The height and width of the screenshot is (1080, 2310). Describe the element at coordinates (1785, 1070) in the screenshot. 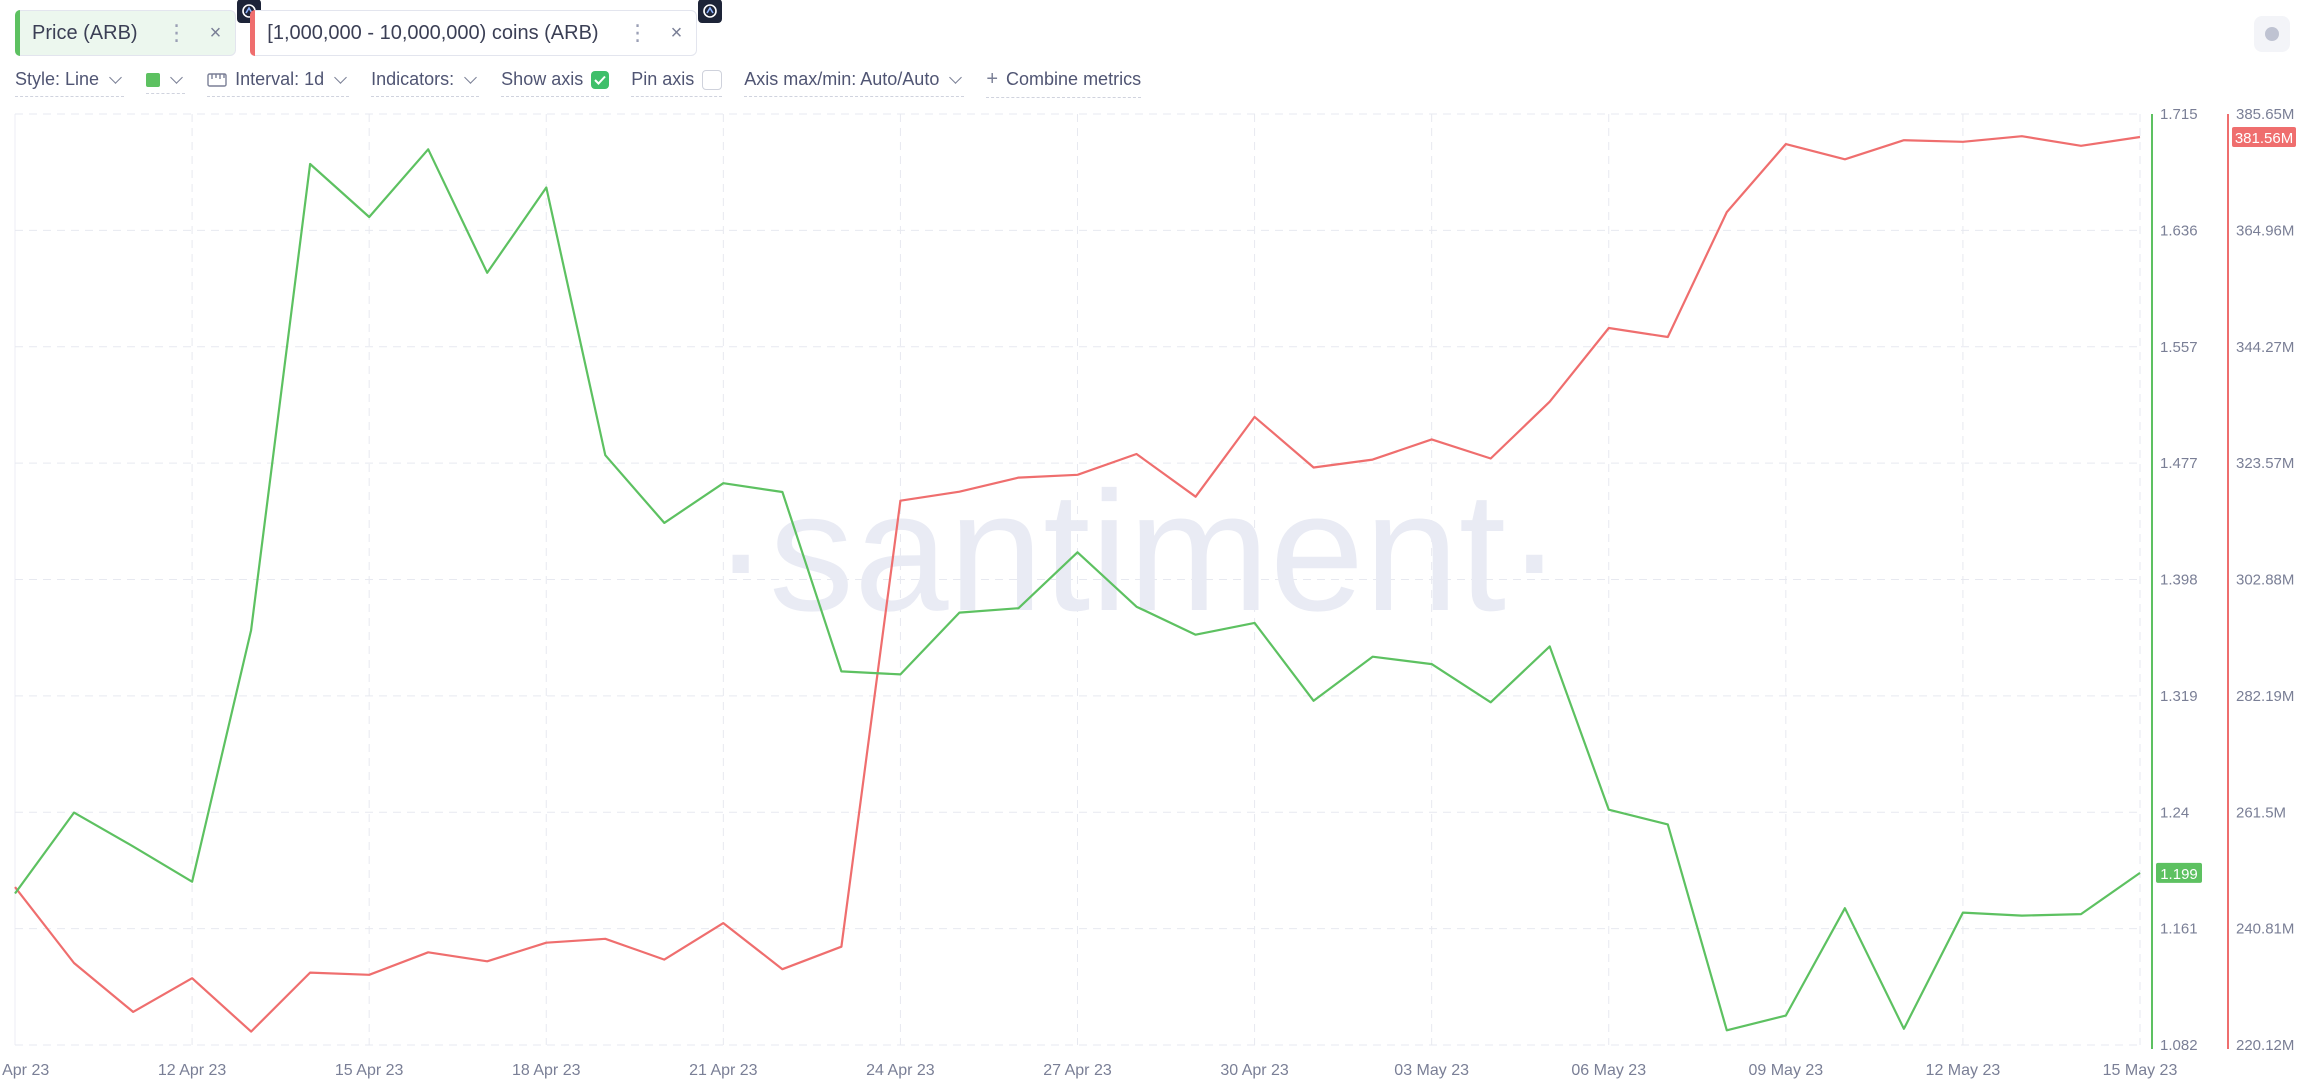

I see `x-tick-label: 09 May 23` at that location.